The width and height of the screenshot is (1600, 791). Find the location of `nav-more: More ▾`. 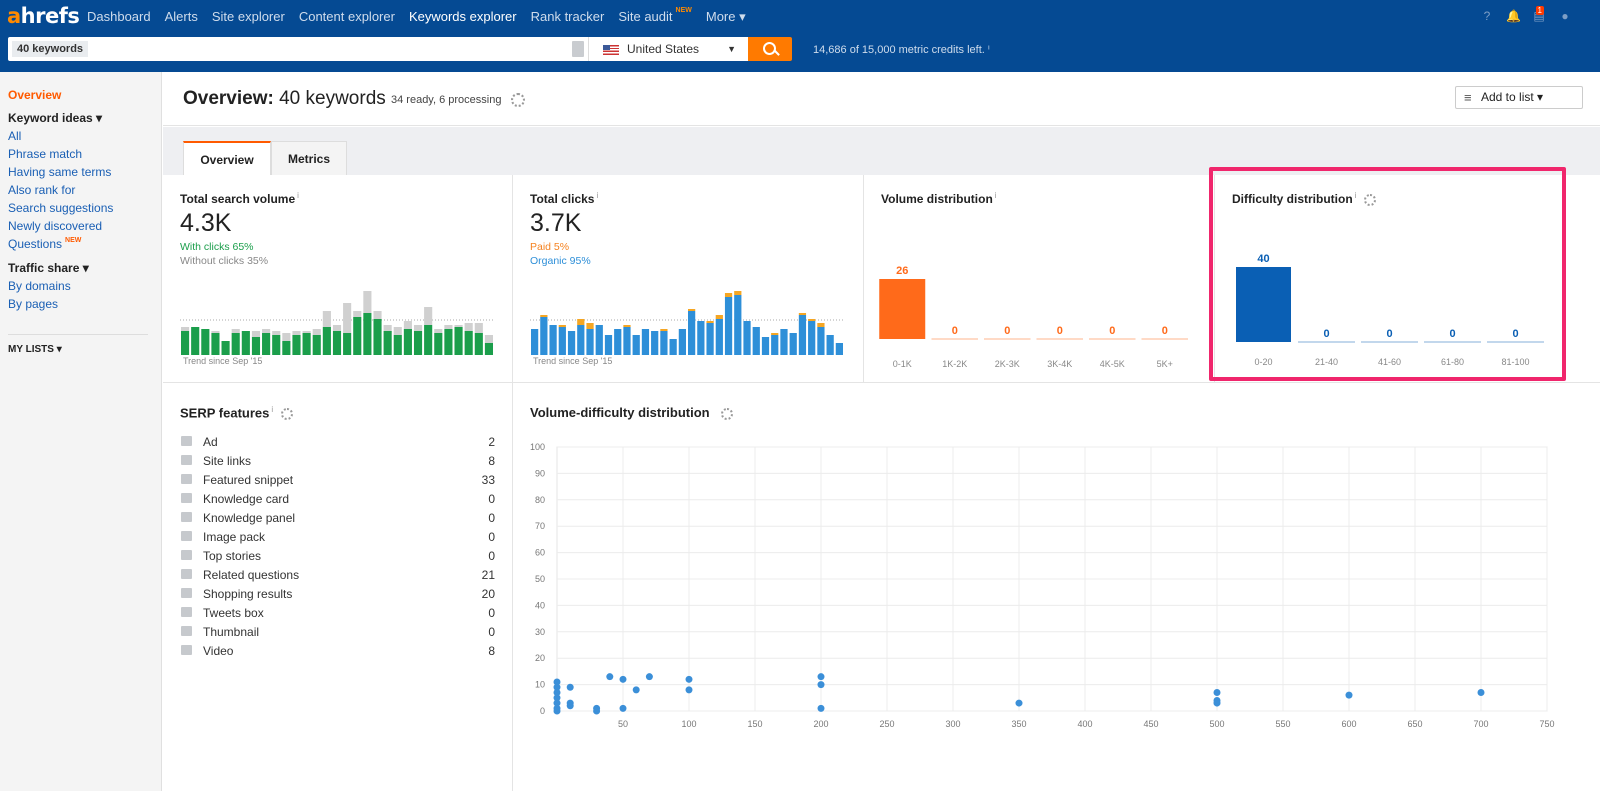

nav-more: More ▾ is located at coordinates (725, 16).